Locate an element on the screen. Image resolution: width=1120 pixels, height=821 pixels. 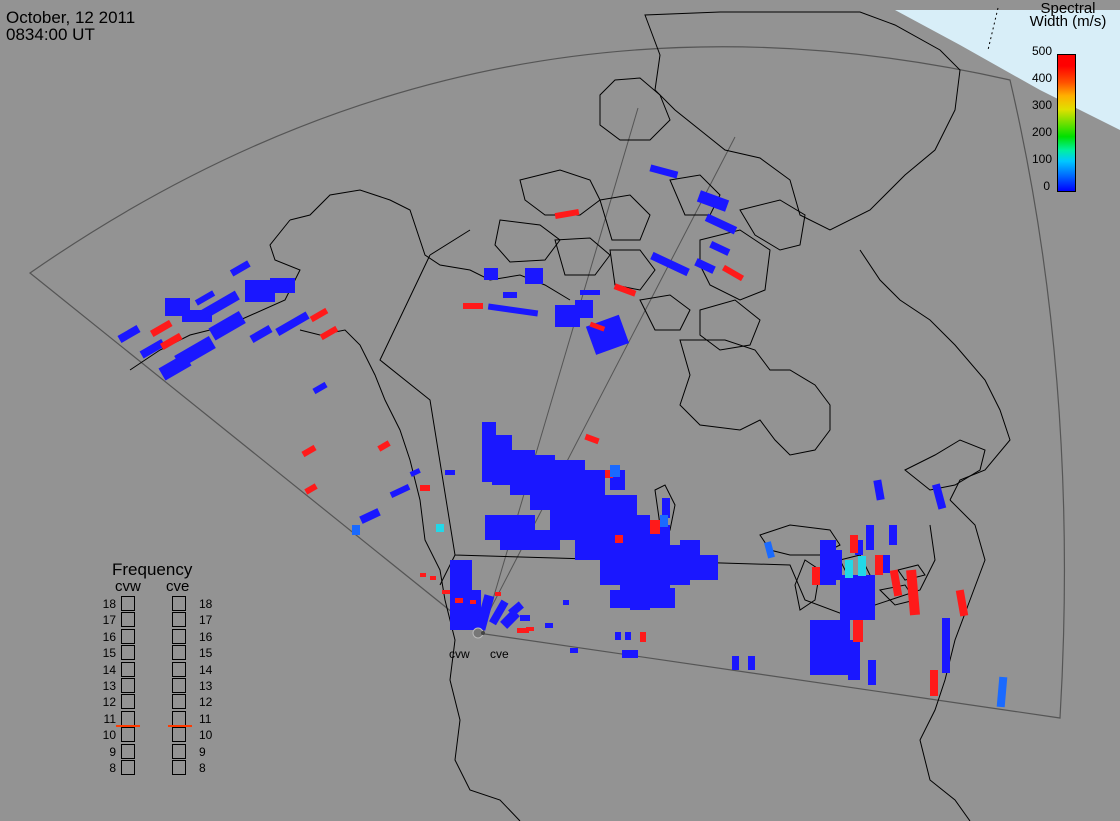
colorbar-tick: 200 is located at coordinates (1042, 132).